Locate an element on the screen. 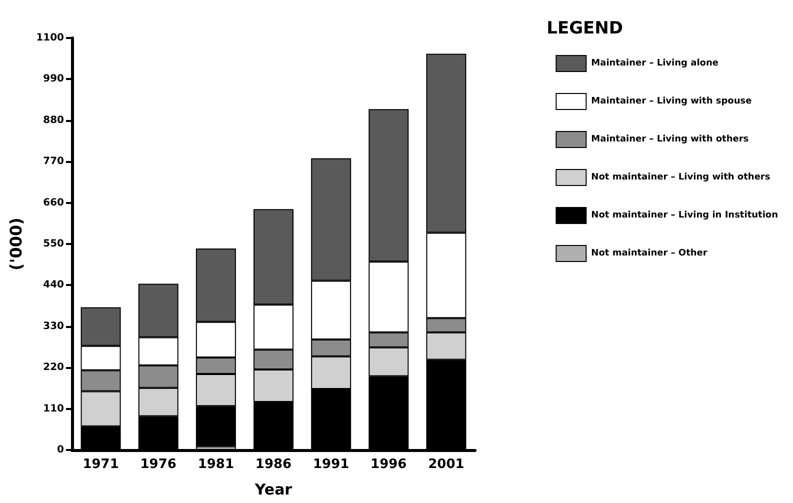 This screenshot has width=793, height=503. x-tick-label: 1986 is located at coordinates (273, 464).